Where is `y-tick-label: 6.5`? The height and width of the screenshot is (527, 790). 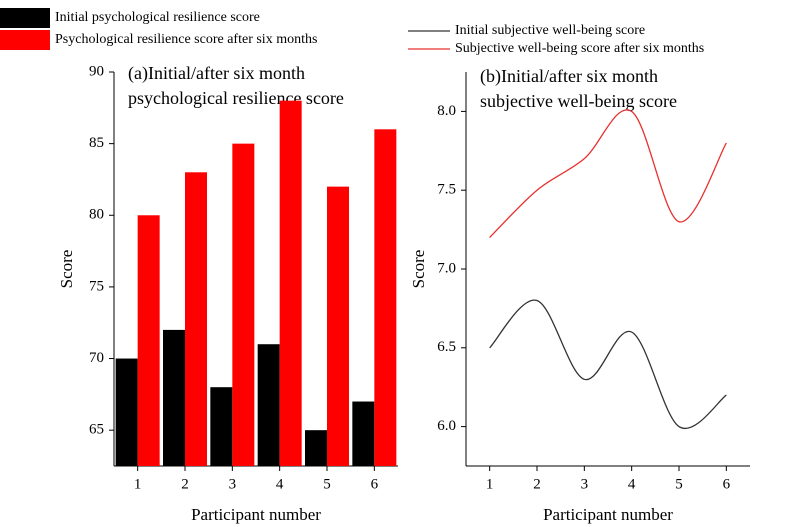
y-tick-label: 6.5 is located at coordinates (446, 347).